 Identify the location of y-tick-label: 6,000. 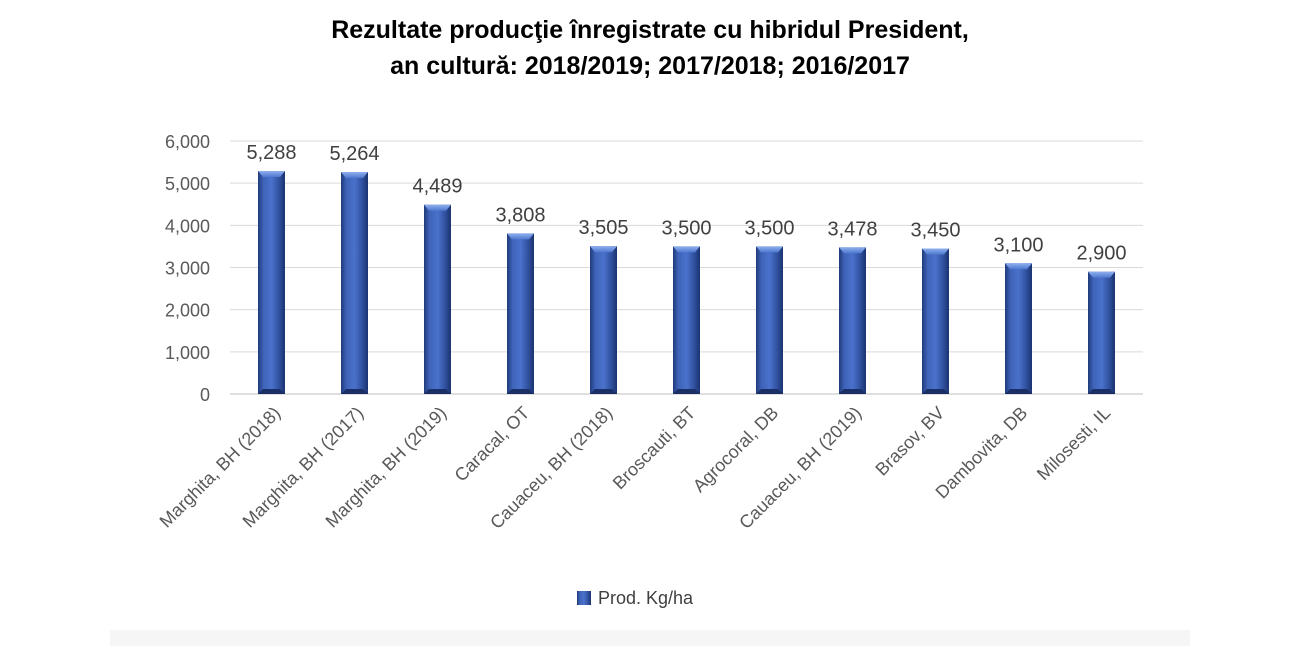
(187, 142).